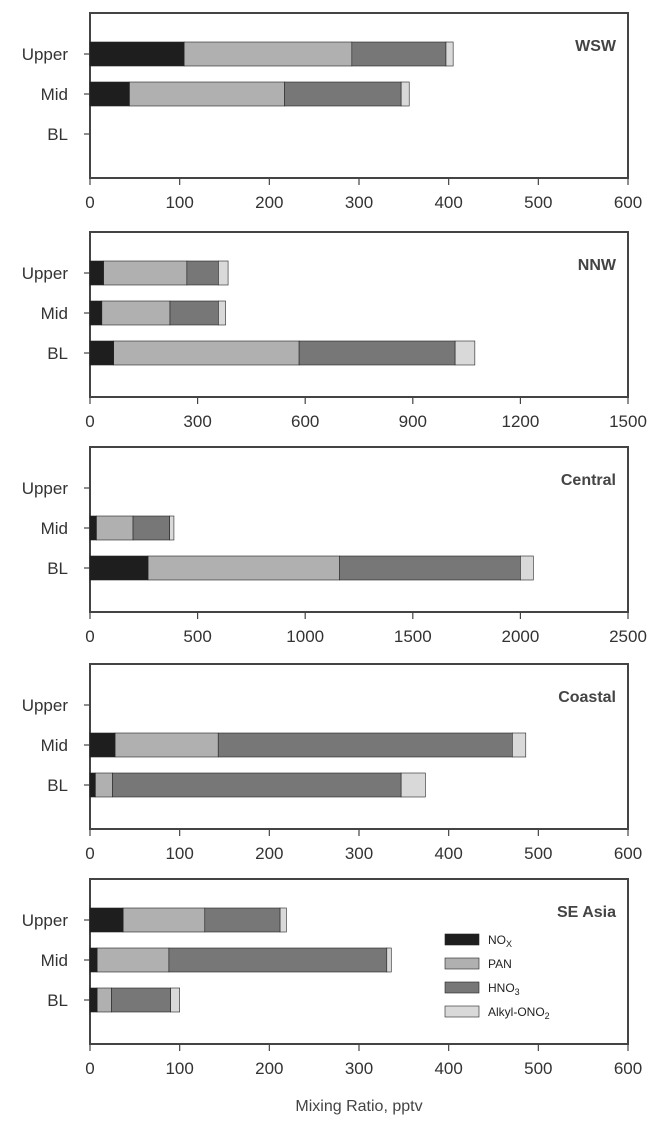 This screenshot has height=1123, width=651. Describe the element at coordinates (359, 202) in the screenshot. I see `x-tick-label-0-3: 300` at that location.